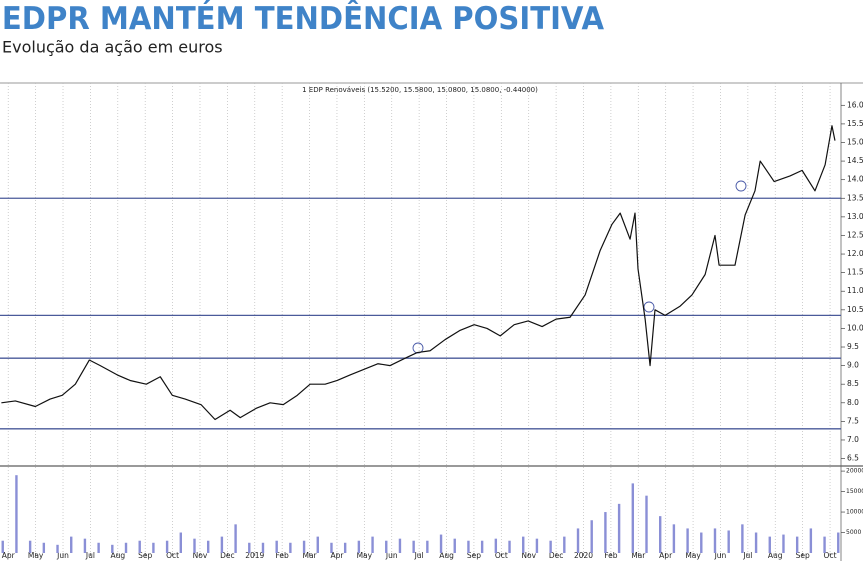 Image resolution: width=863 pixels, height=561 pixels. I want to click on y-tick-label: 12.5, so click(855, 234).